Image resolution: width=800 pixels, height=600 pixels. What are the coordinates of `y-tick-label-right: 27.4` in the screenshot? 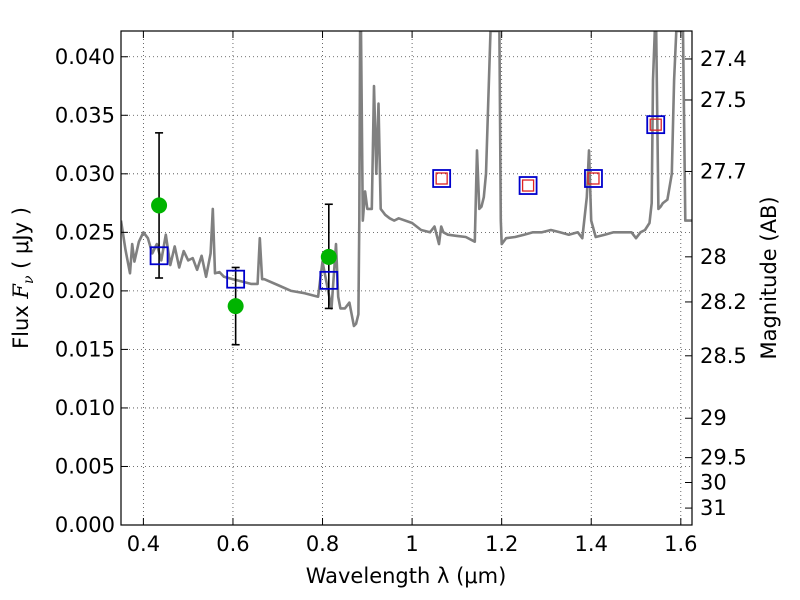 It's located at (723, 59).